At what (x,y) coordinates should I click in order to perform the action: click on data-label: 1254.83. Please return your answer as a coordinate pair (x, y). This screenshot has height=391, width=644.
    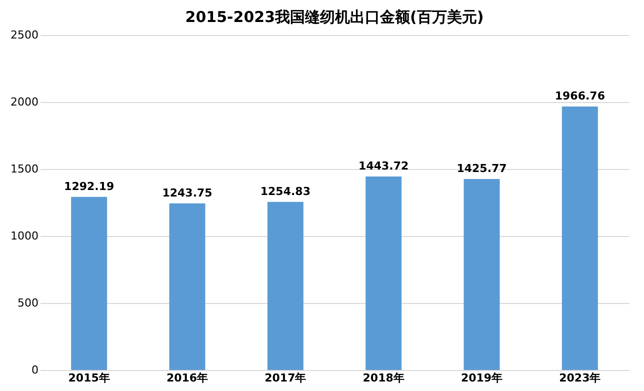
    Looking at the image, I should click on (285, 191).